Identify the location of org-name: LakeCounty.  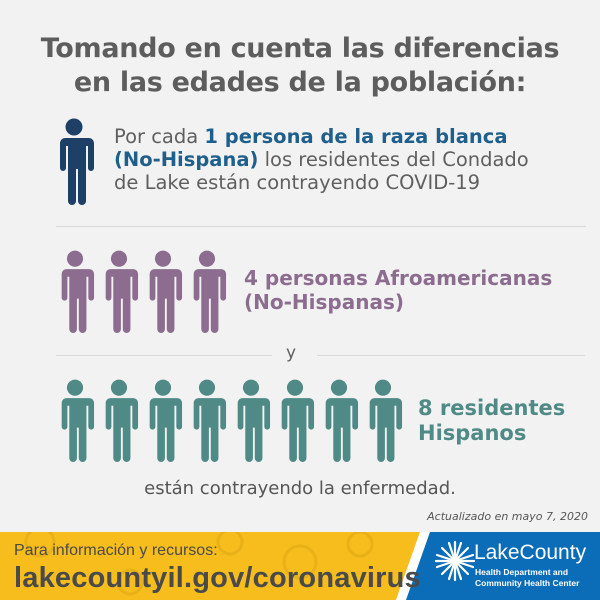
(530, 552).